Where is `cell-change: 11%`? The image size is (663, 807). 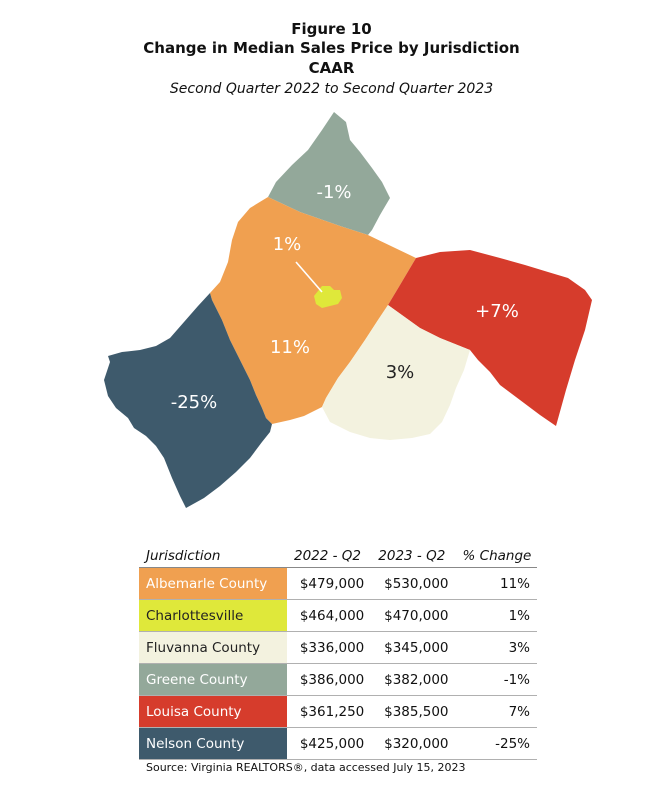 cell-change: 11% is located at coordinates (496, 583).